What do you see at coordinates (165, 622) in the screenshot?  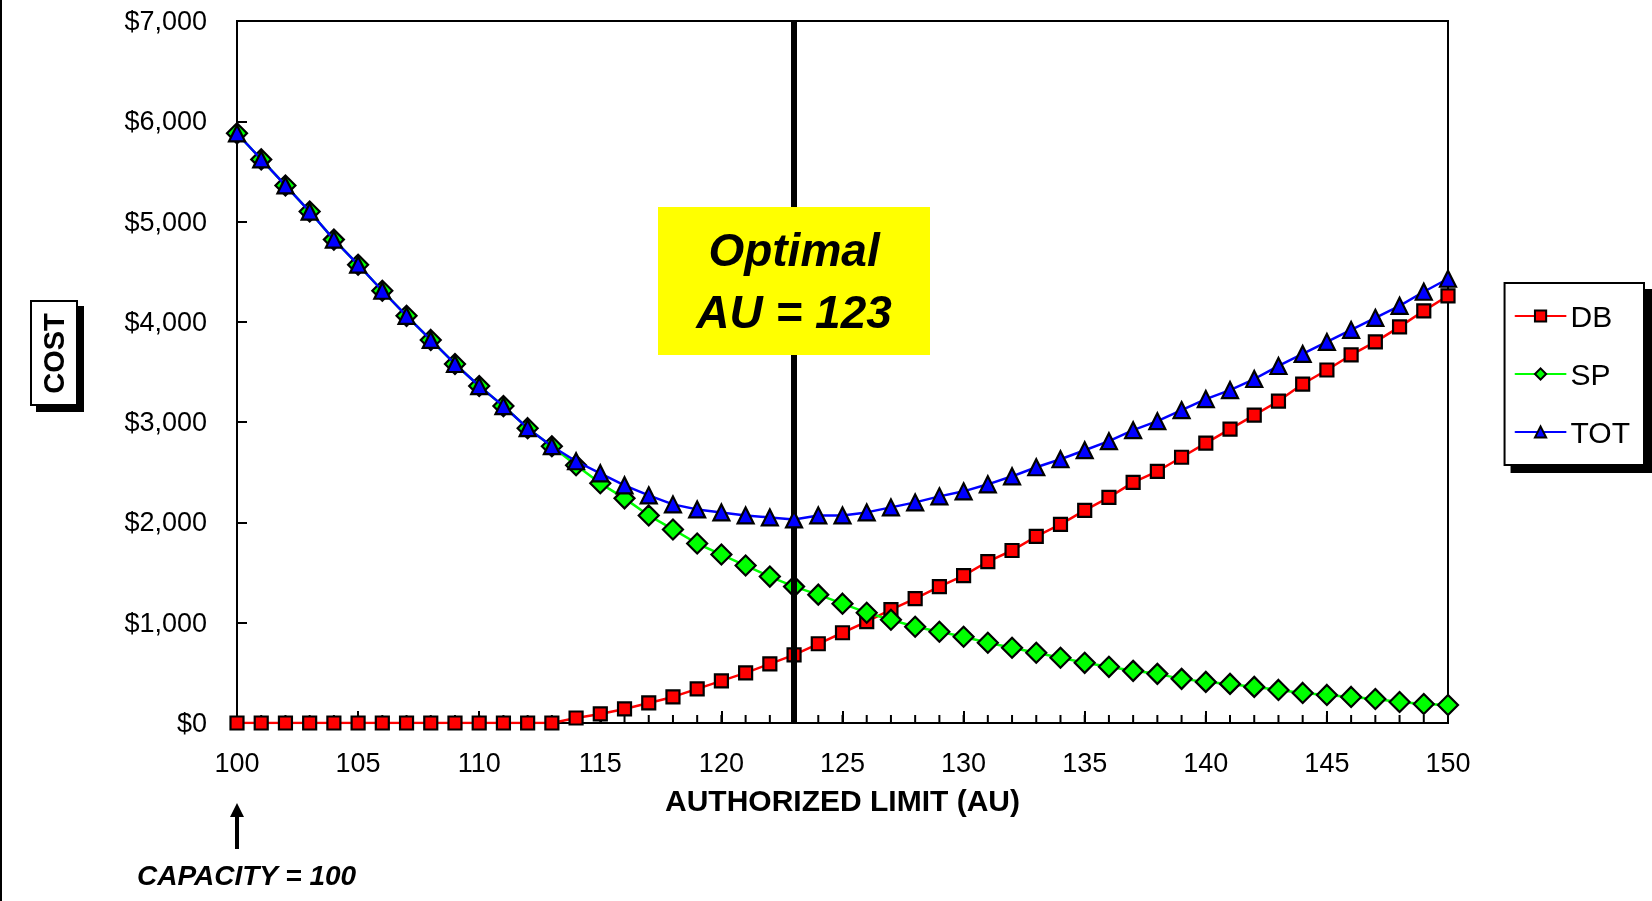 I see `y-tick-label: $1,000` at bounding box center [165, 622].